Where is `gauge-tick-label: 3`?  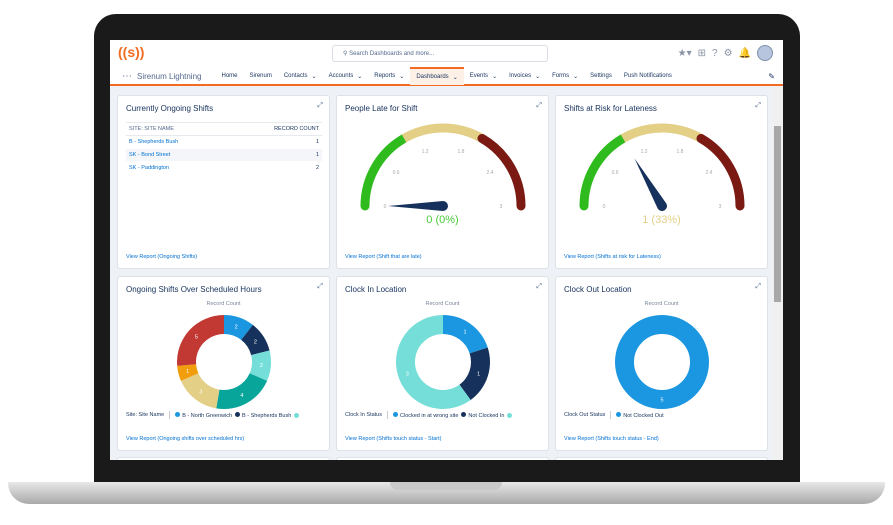 gauge-tick-label: 3 is located at coordinates (720, 207).